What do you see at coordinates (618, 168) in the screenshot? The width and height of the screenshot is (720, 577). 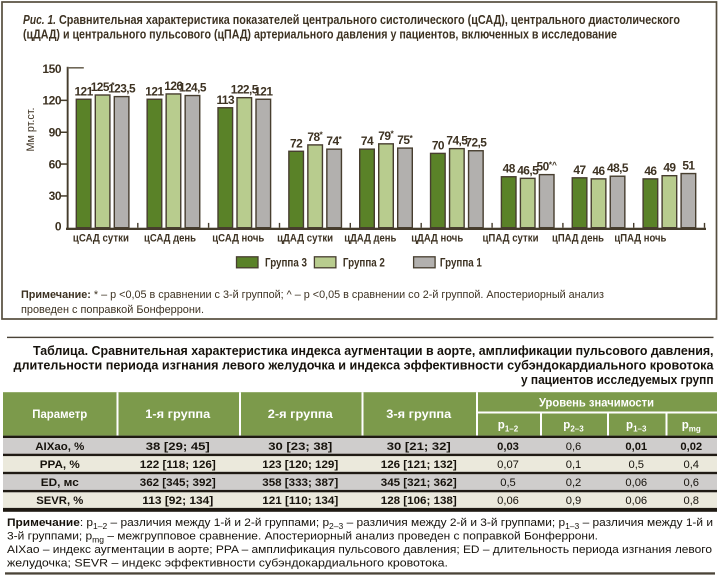 I see `svg-text: 48,5` at bounding box center [618, 168].